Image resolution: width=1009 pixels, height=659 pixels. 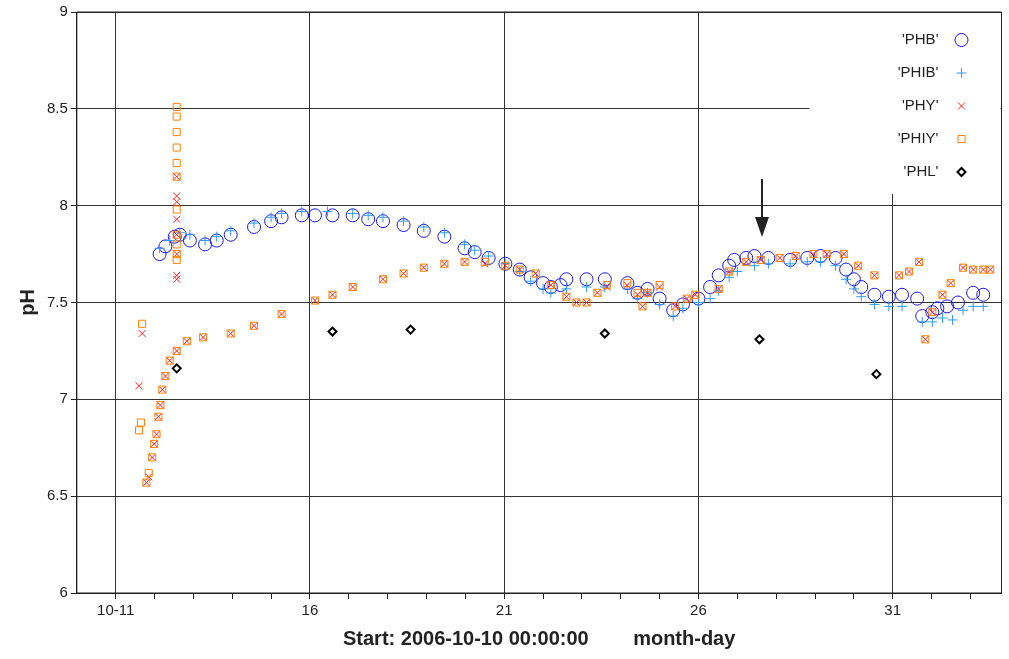 I want to click on x-tick-label: 26, so click(x=698, y=610).